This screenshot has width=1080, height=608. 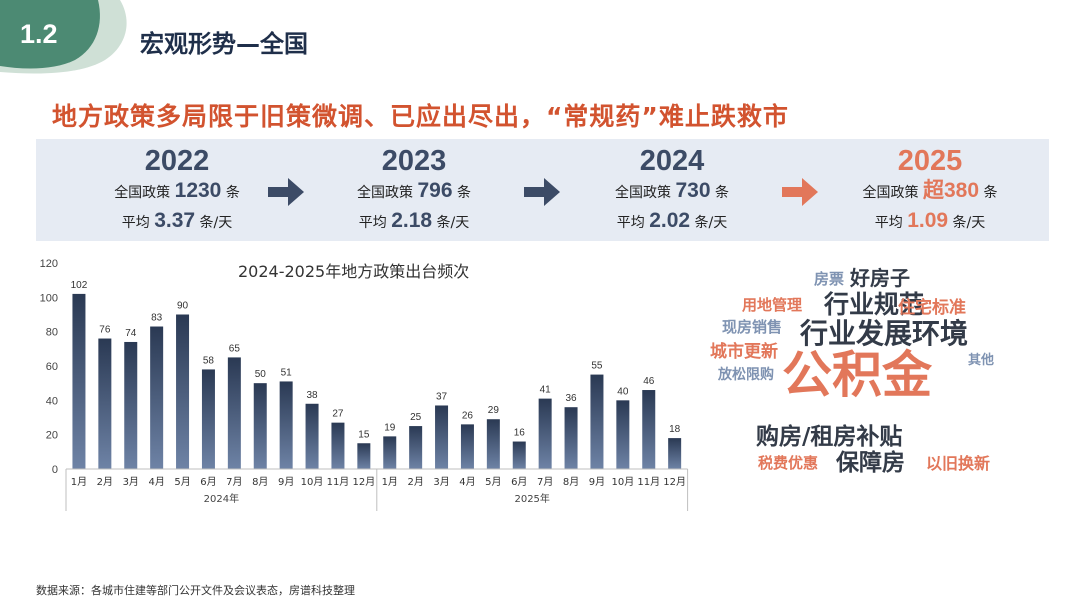 I want to click on data-label: 55, so click(x=597, y=366).